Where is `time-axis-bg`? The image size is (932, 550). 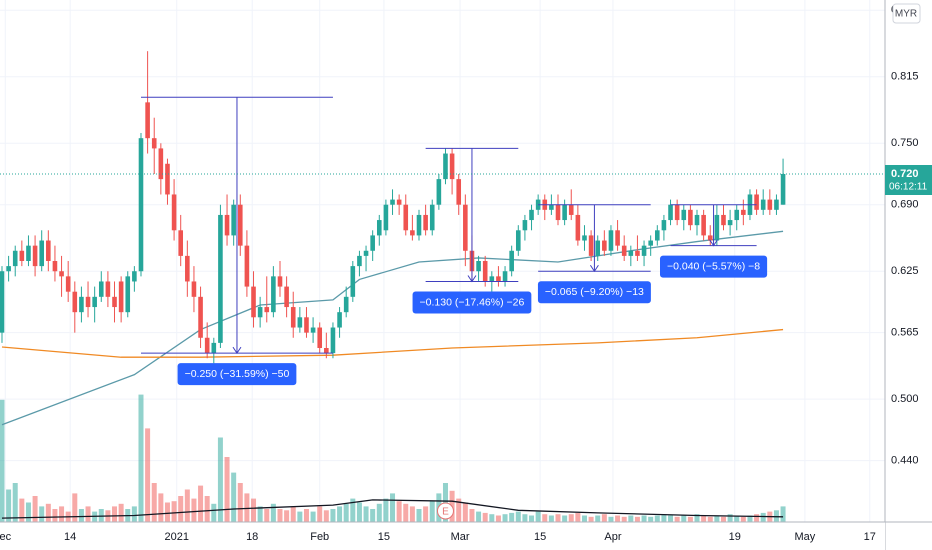 time-axis-bg is located at coordinates (442, 536).